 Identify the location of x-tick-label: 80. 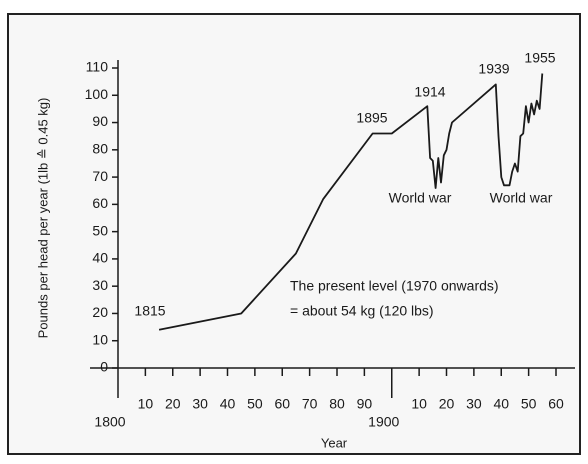
(337, 404).